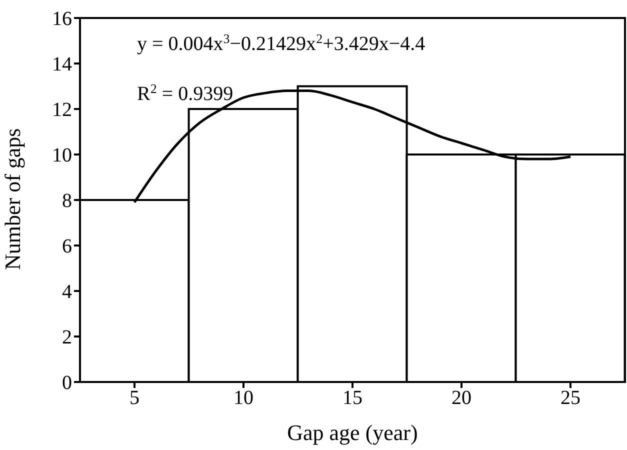  What do you see at coordinates (570, 398) in the screenshot?
I see `x-tick-label: 25` at bounding box center [570, 398].